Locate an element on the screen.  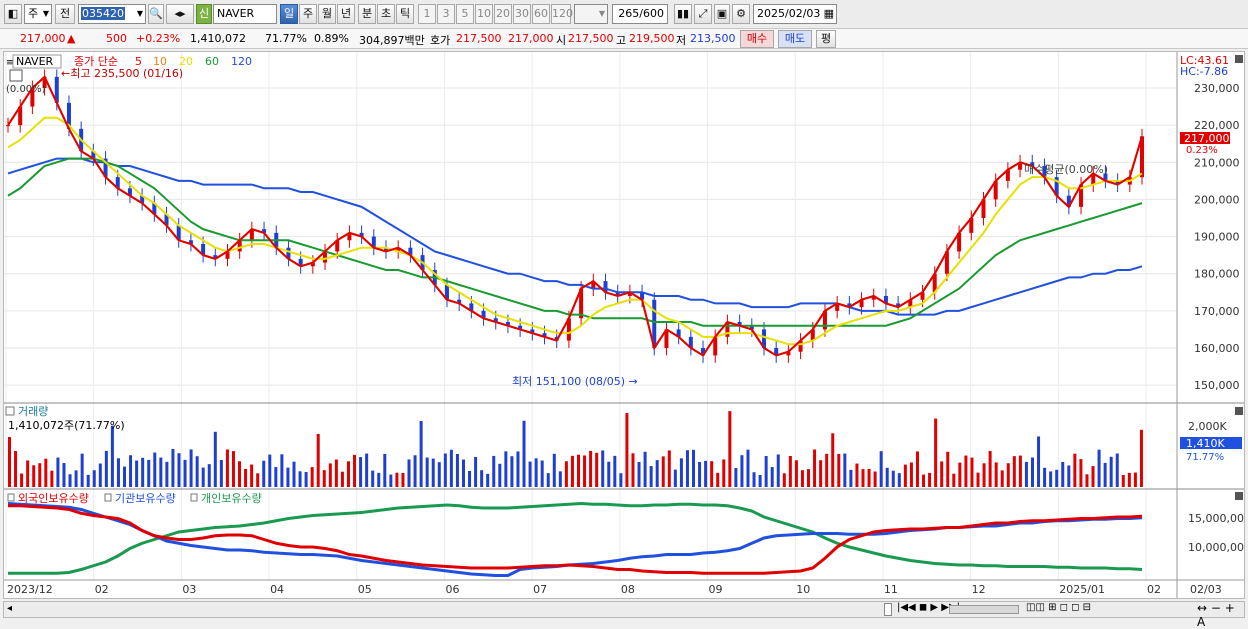
interval-3: 3 is located at coordinates (446, 14).